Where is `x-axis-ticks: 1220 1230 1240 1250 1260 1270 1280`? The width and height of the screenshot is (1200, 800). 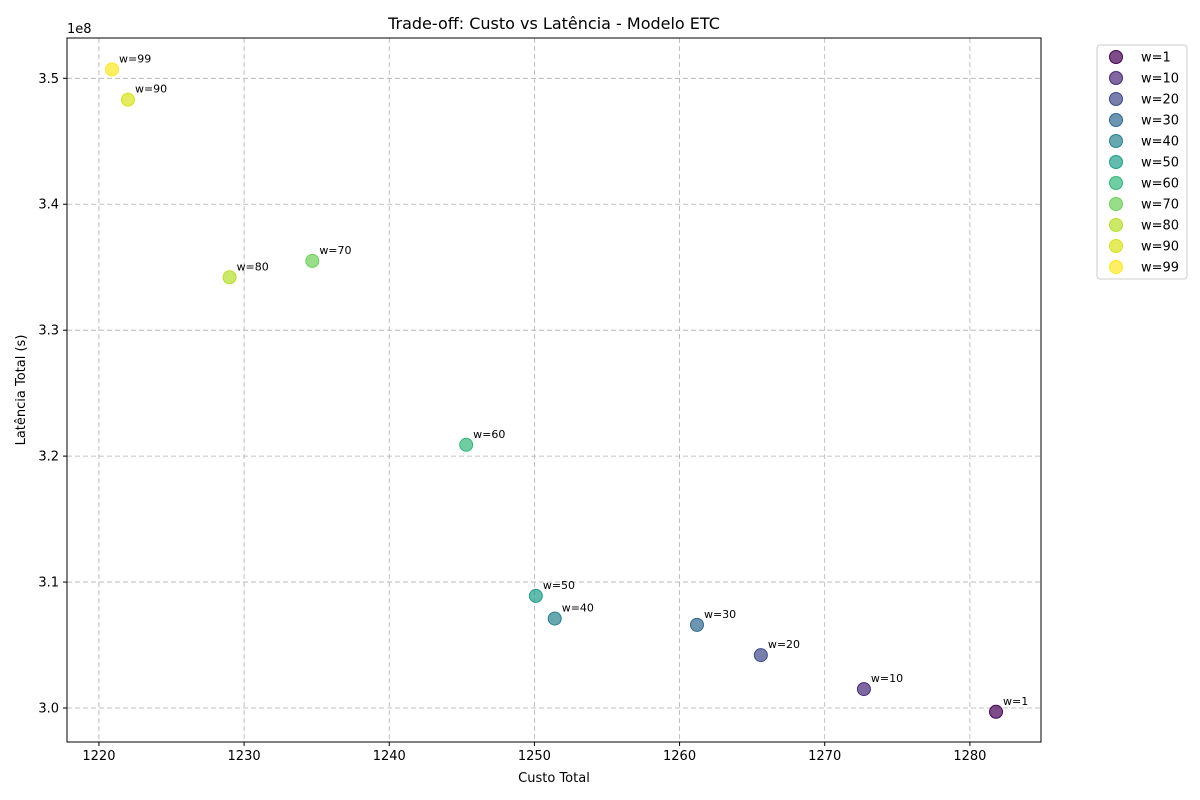 x-axis-ticks: 1220 1230 1240 1250 1260 1270 1280 is located at coordinates (534, 753).